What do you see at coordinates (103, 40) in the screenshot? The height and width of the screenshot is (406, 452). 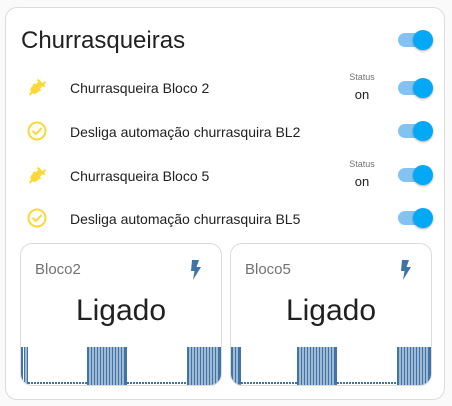 I see `card-title: Churrasqueiras` at bounding box center [103, 40].